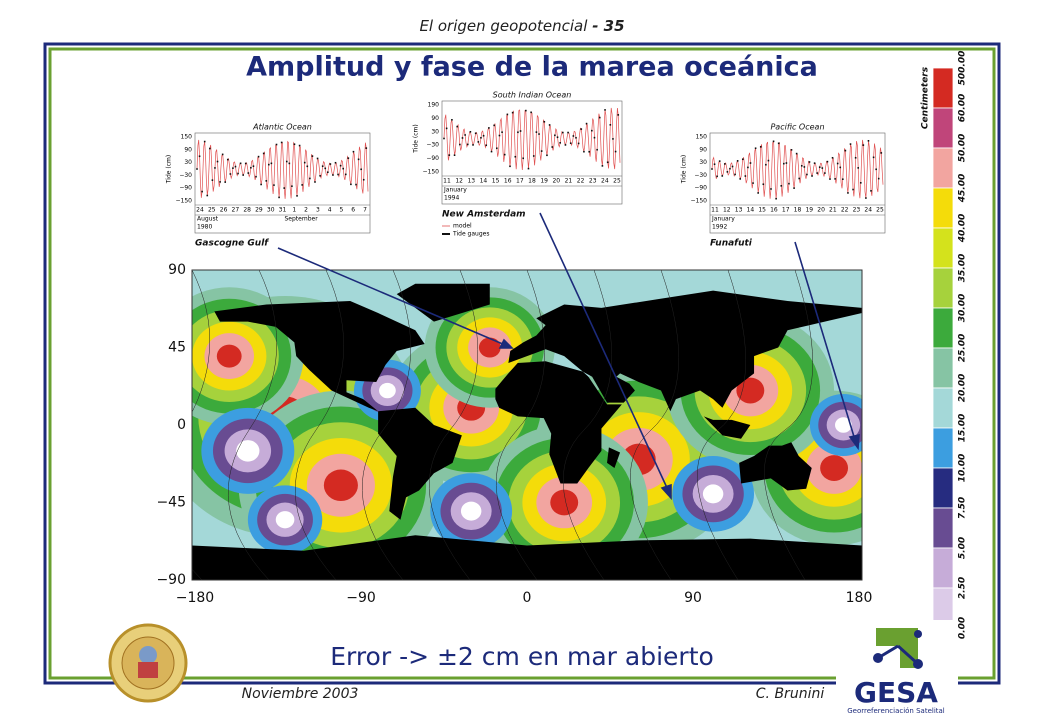  Describe the element at coordinates (171, 503) in the screenshot. I see `map-y-tick-label: −45` at that location.